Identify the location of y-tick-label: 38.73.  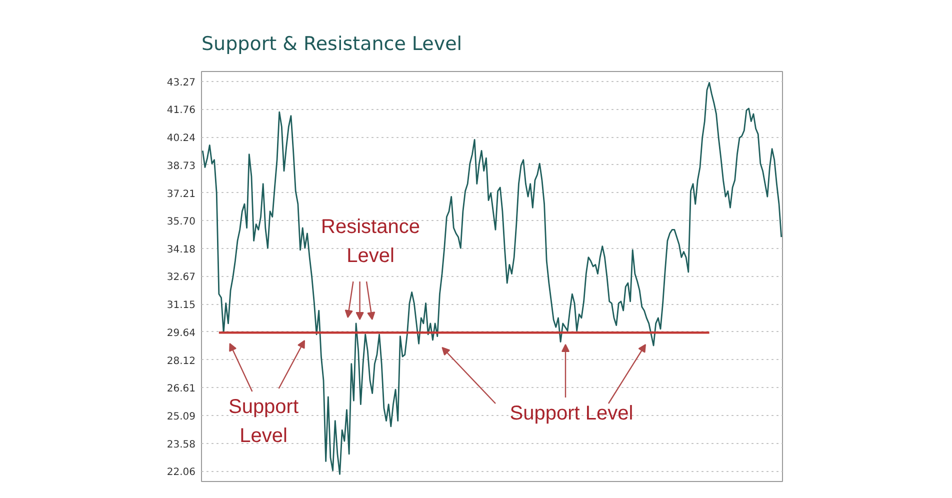
(181, 166).